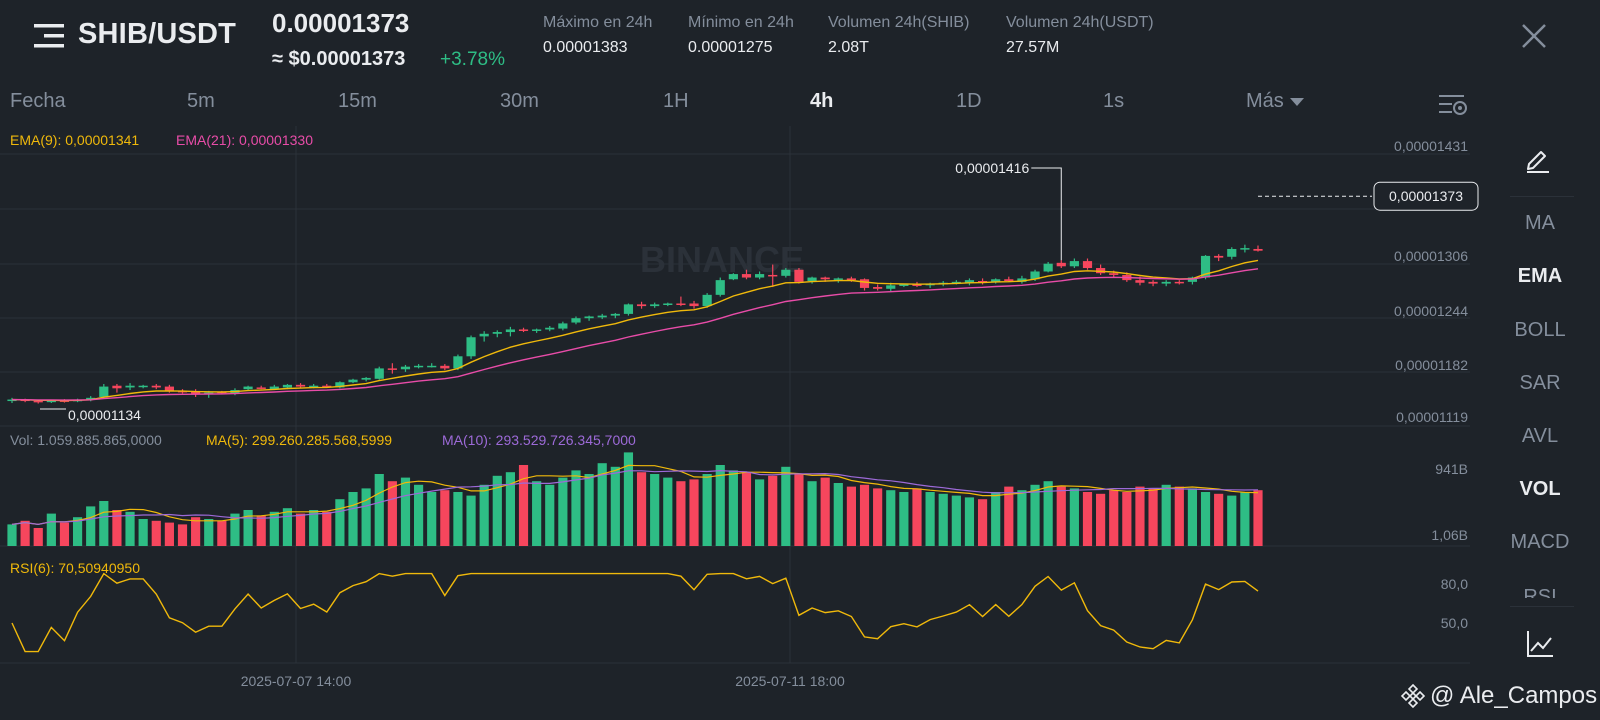  Describe the element at coordinates (1454, 623) in the screenshot. I see `rsi-axis-label: 50,0` at that location.